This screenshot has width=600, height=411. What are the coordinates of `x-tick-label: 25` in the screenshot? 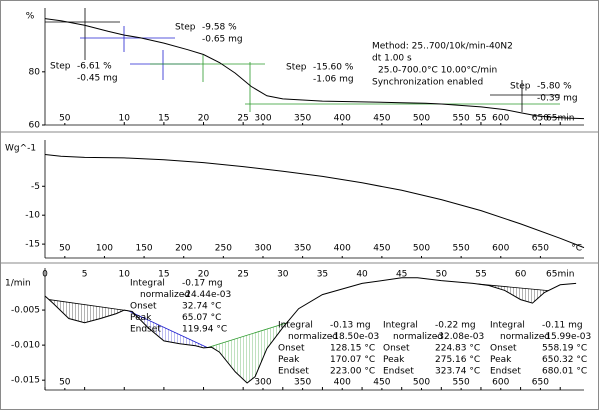 It's located at (242, 275).